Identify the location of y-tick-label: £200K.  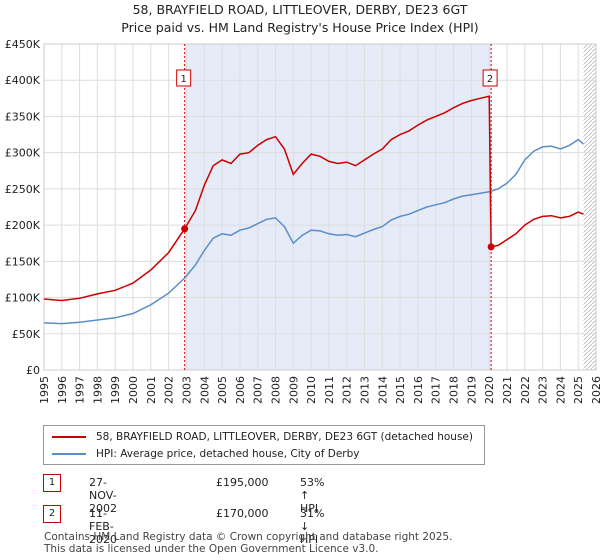
(23, 225).